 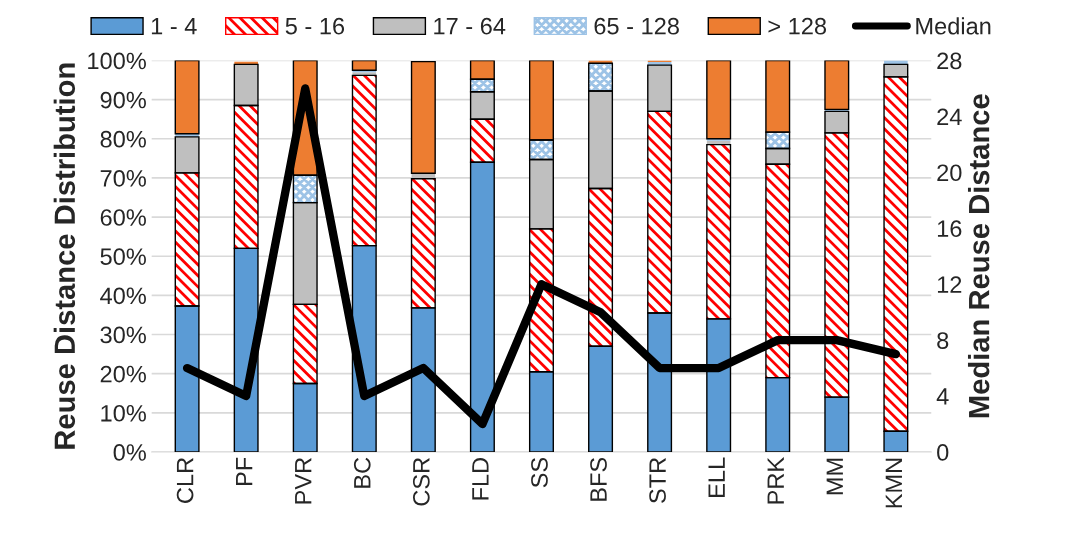 I want to click on x-tick-label: FLD, so click(x=480, y=478).